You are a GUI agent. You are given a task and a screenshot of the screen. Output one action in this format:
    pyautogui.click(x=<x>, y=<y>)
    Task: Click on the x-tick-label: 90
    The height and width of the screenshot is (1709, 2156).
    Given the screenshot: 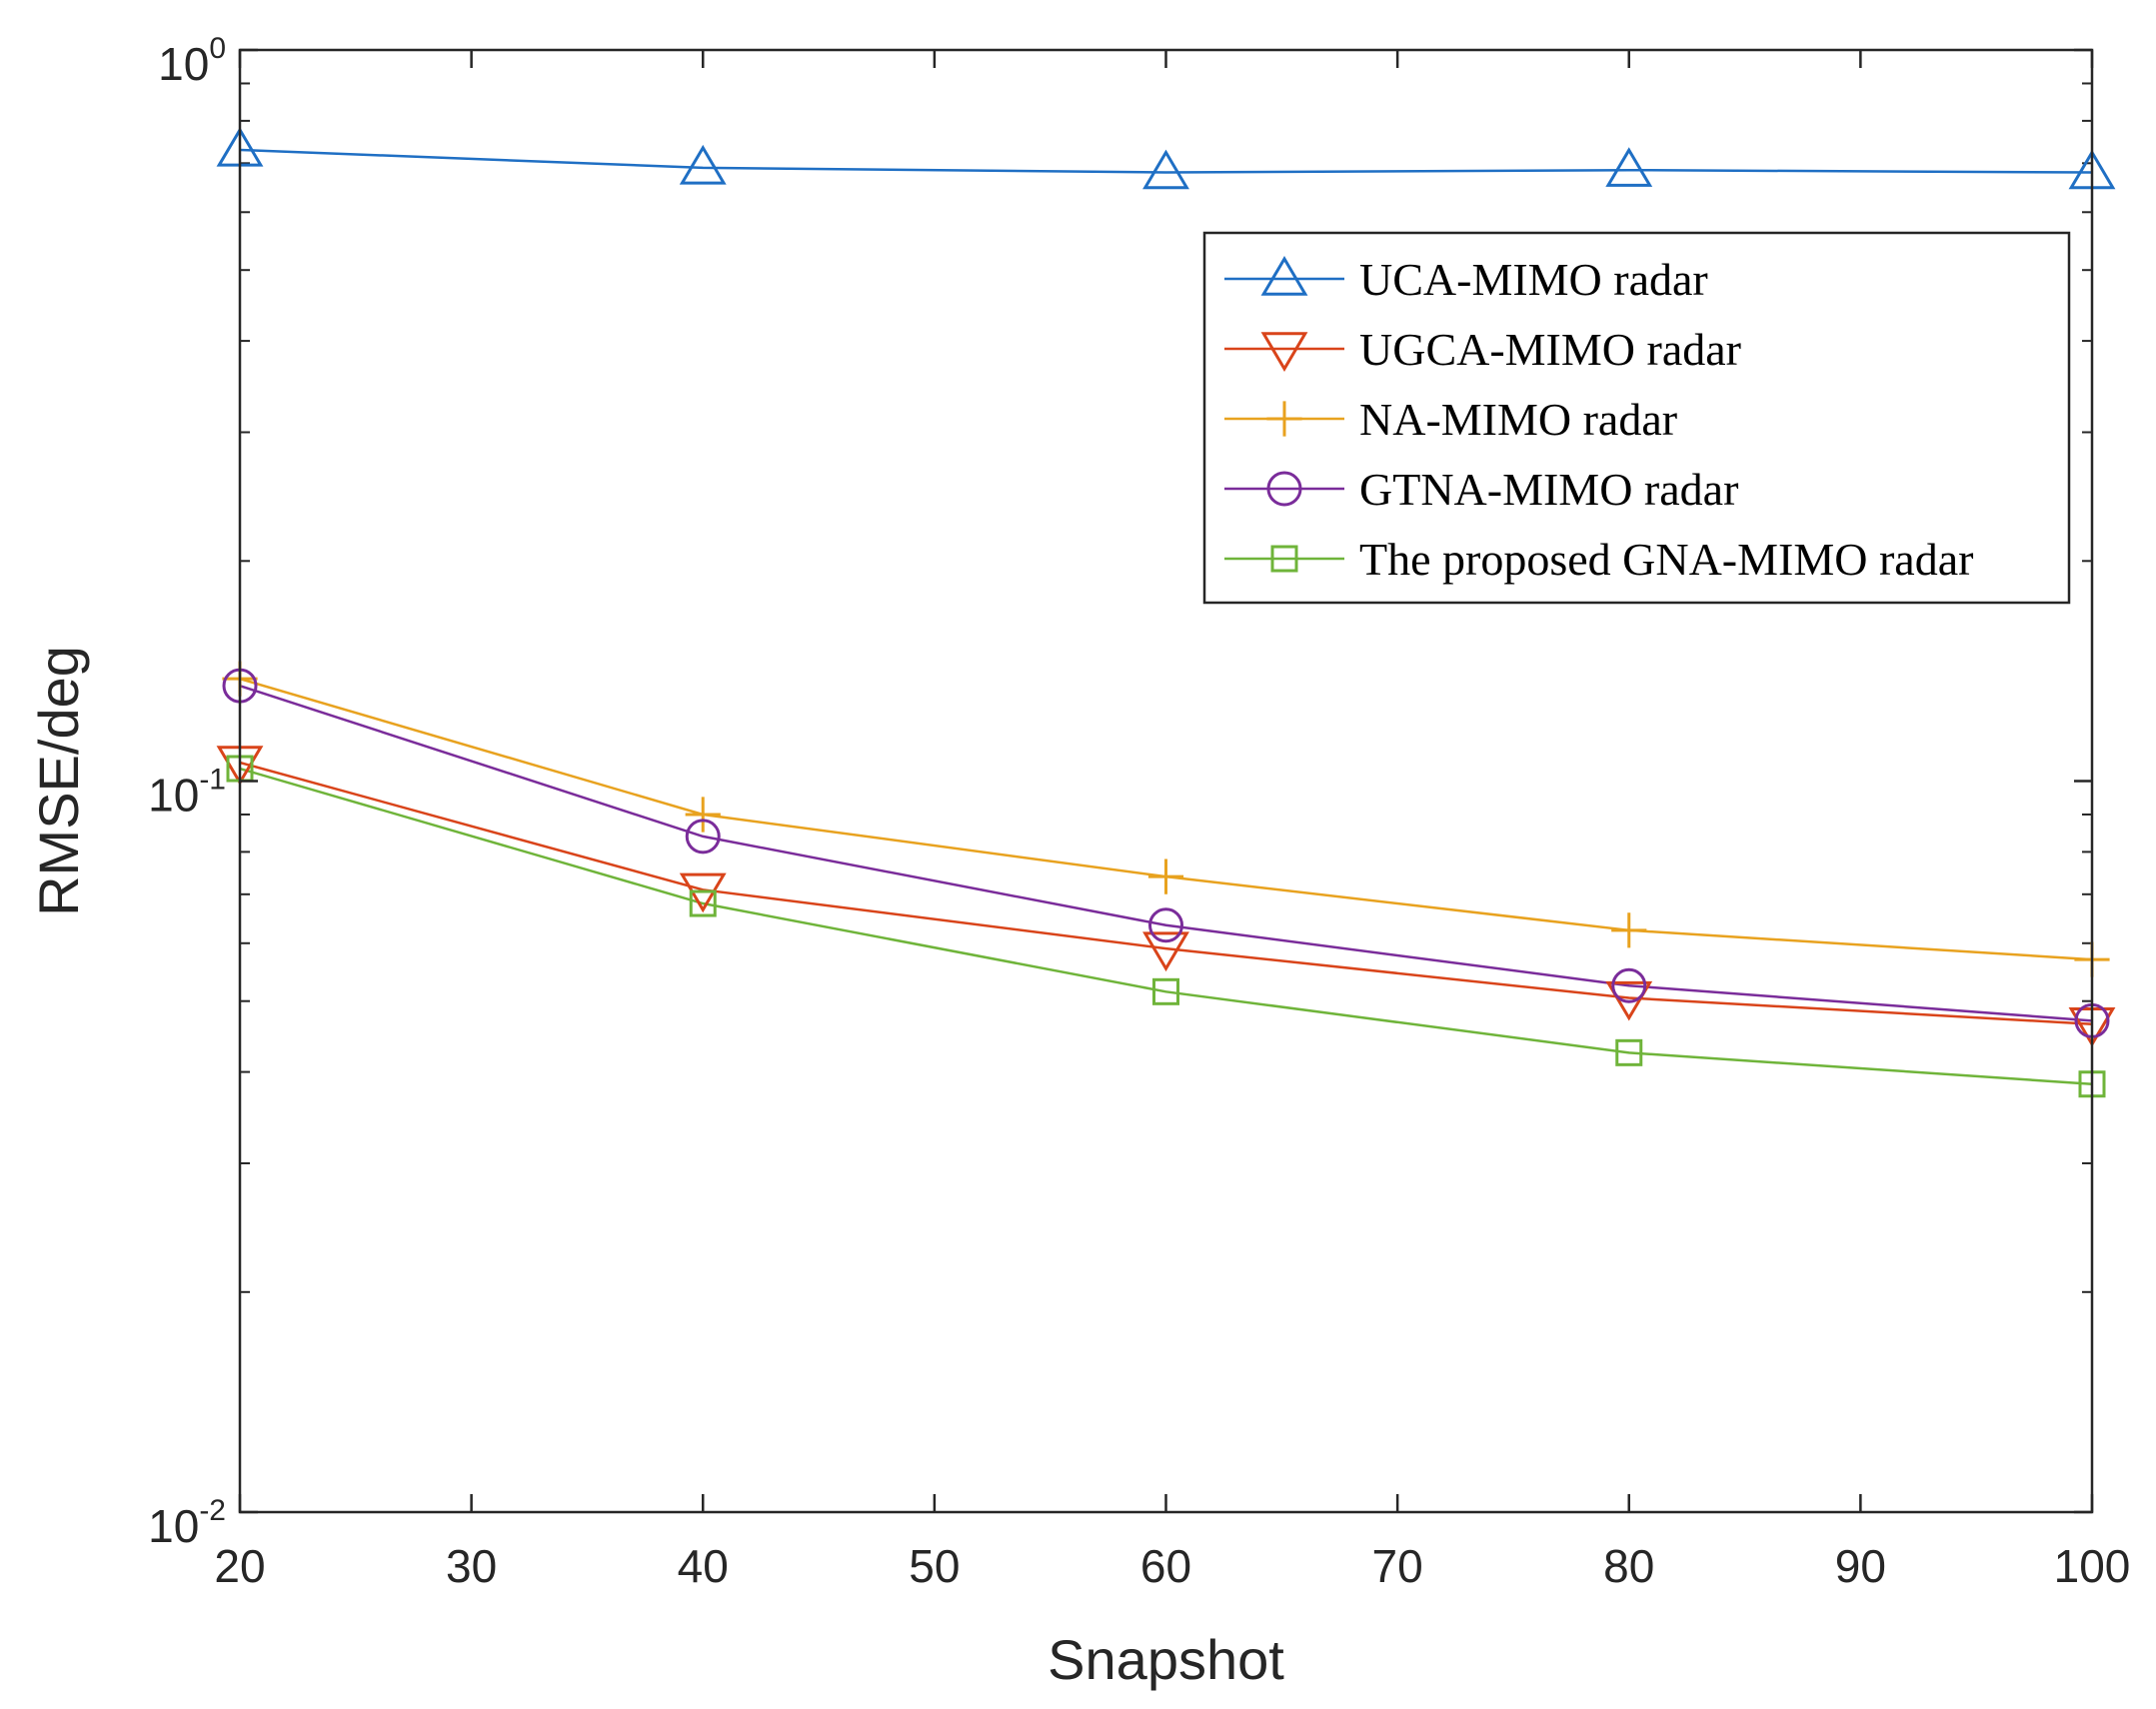 What is the action you would take?
    pyautogui.click(x=1860, y=1566)
    